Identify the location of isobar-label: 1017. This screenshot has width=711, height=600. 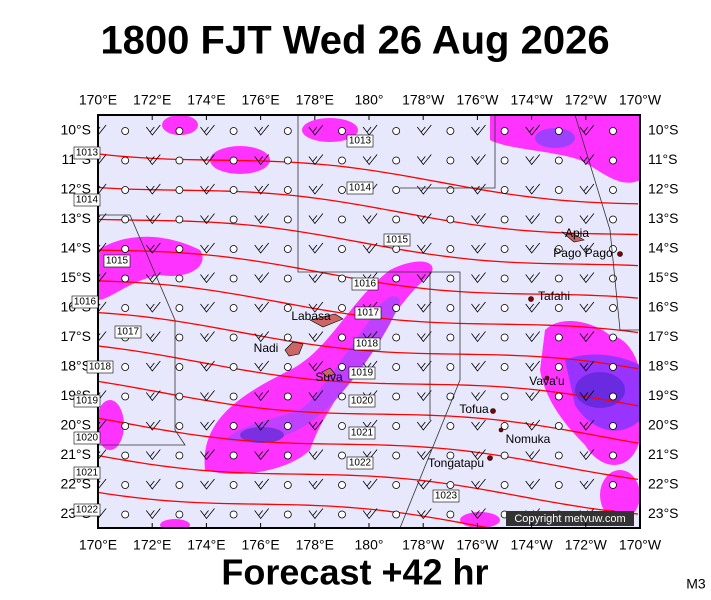
(128, 332).